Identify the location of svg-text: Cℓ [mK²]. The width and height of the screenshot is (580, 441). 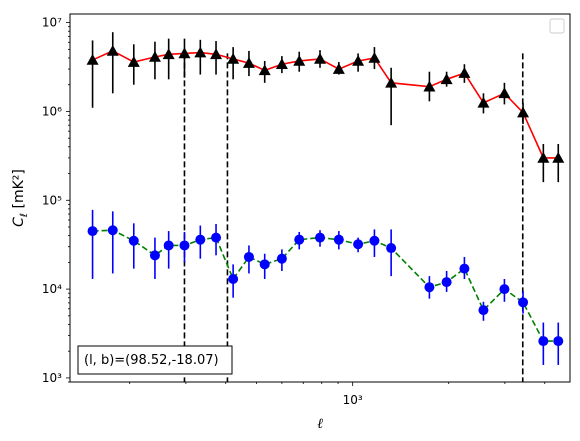
(20, 198).